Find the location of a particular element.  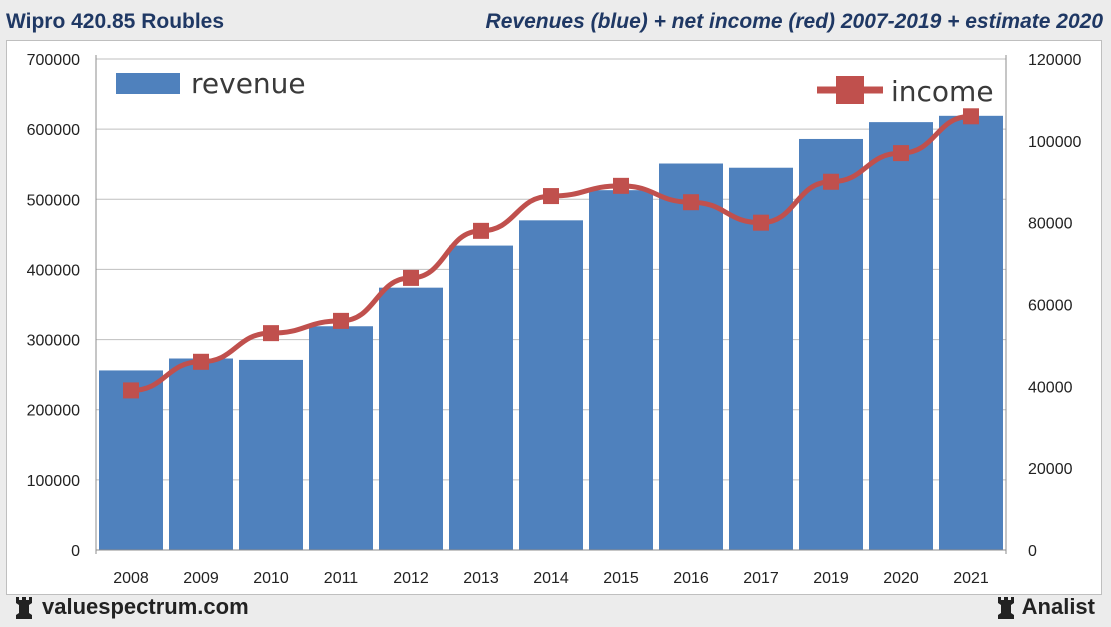

y-left-tick-label: 700000 is located at coordinates (53, 60).